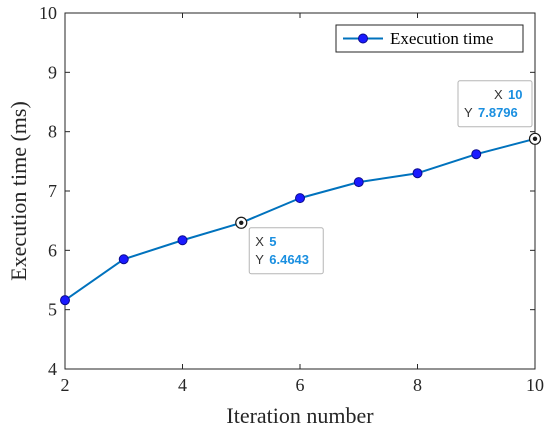  What do you see at coordinates (65, 385) in the screenshot?
I see `x-tick-label: 2` at bounding box center [65, 385].